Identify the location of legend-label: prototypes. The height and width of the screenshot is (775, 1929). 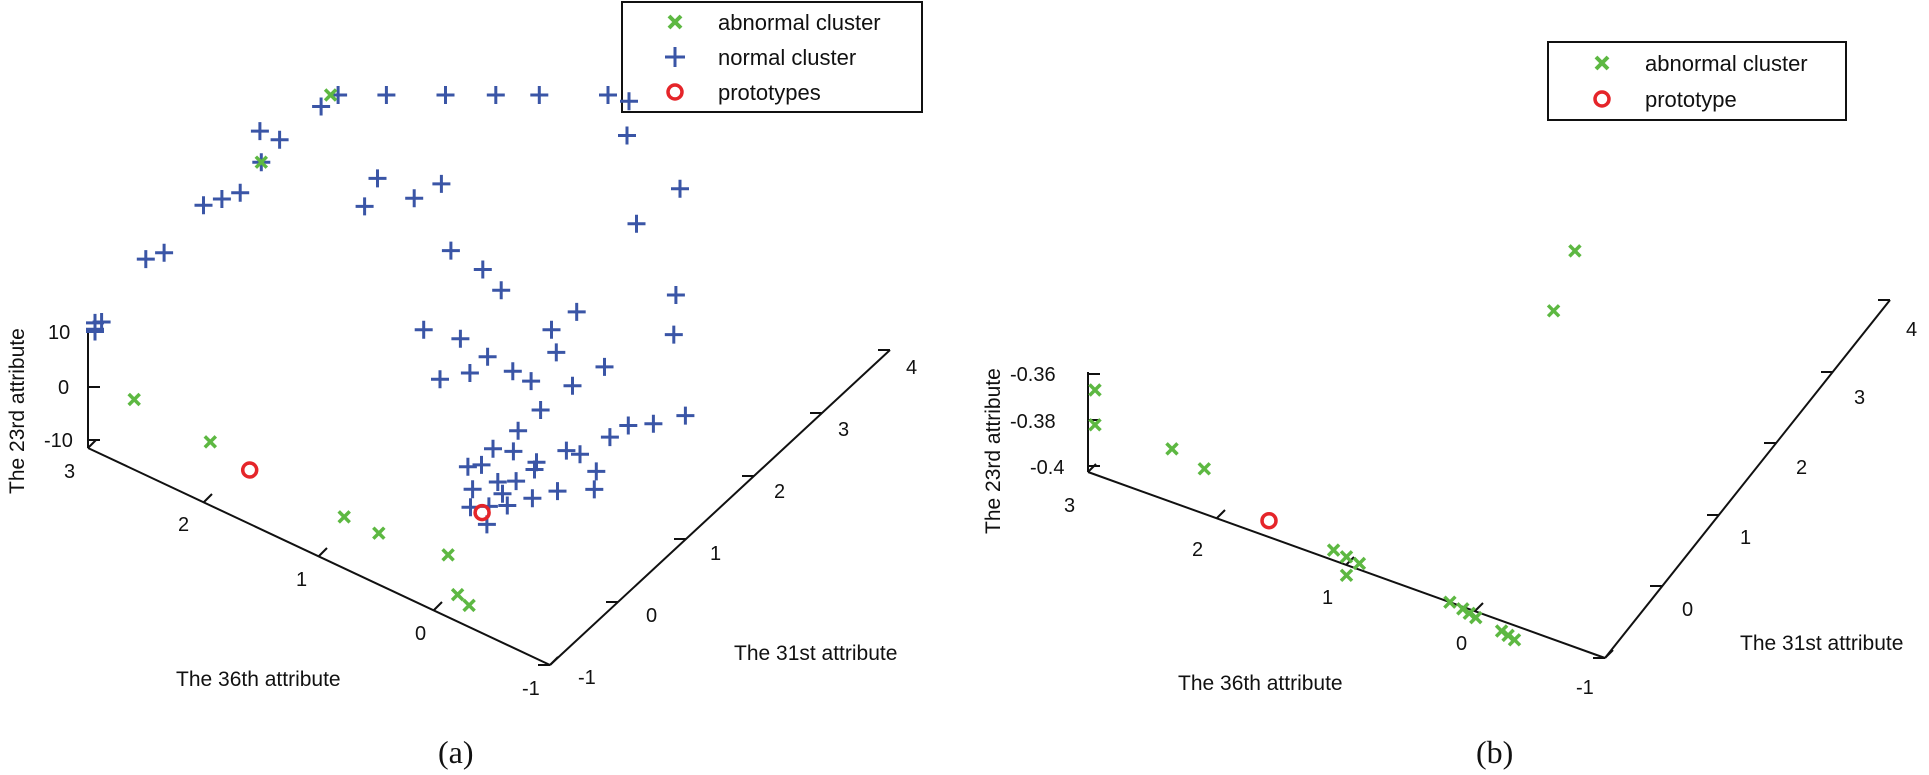
(769, 92).